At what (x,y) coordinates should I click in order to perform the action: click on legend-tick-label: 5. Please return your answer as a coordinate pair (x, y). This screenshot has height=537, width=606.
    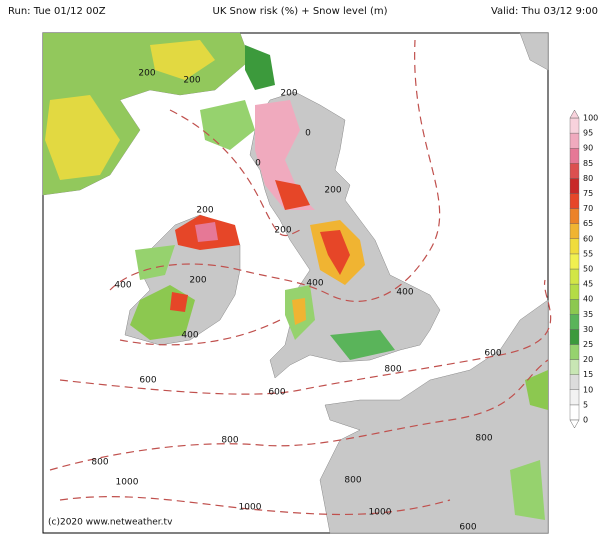
    Looking at the image, I should click on (585, 404).